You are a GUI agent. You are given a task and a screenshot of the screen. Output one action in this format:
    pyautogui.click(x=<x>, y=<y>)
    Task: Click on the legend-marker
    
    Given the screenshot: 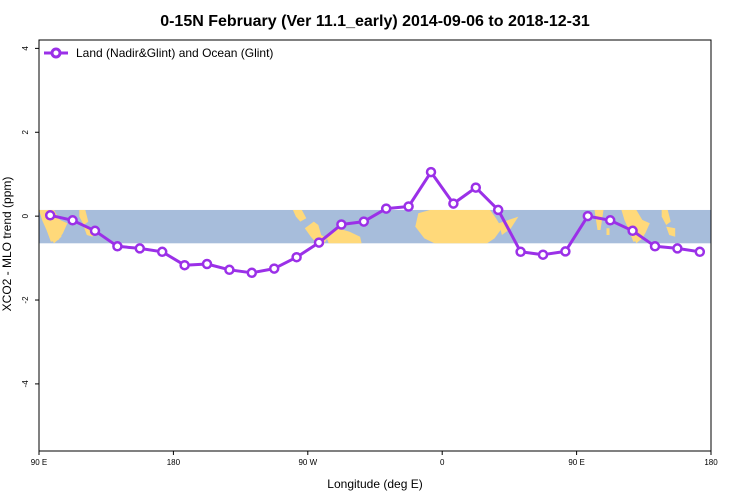 What is the action you would take?
    pyautogui.click(x=56, y=53)
    